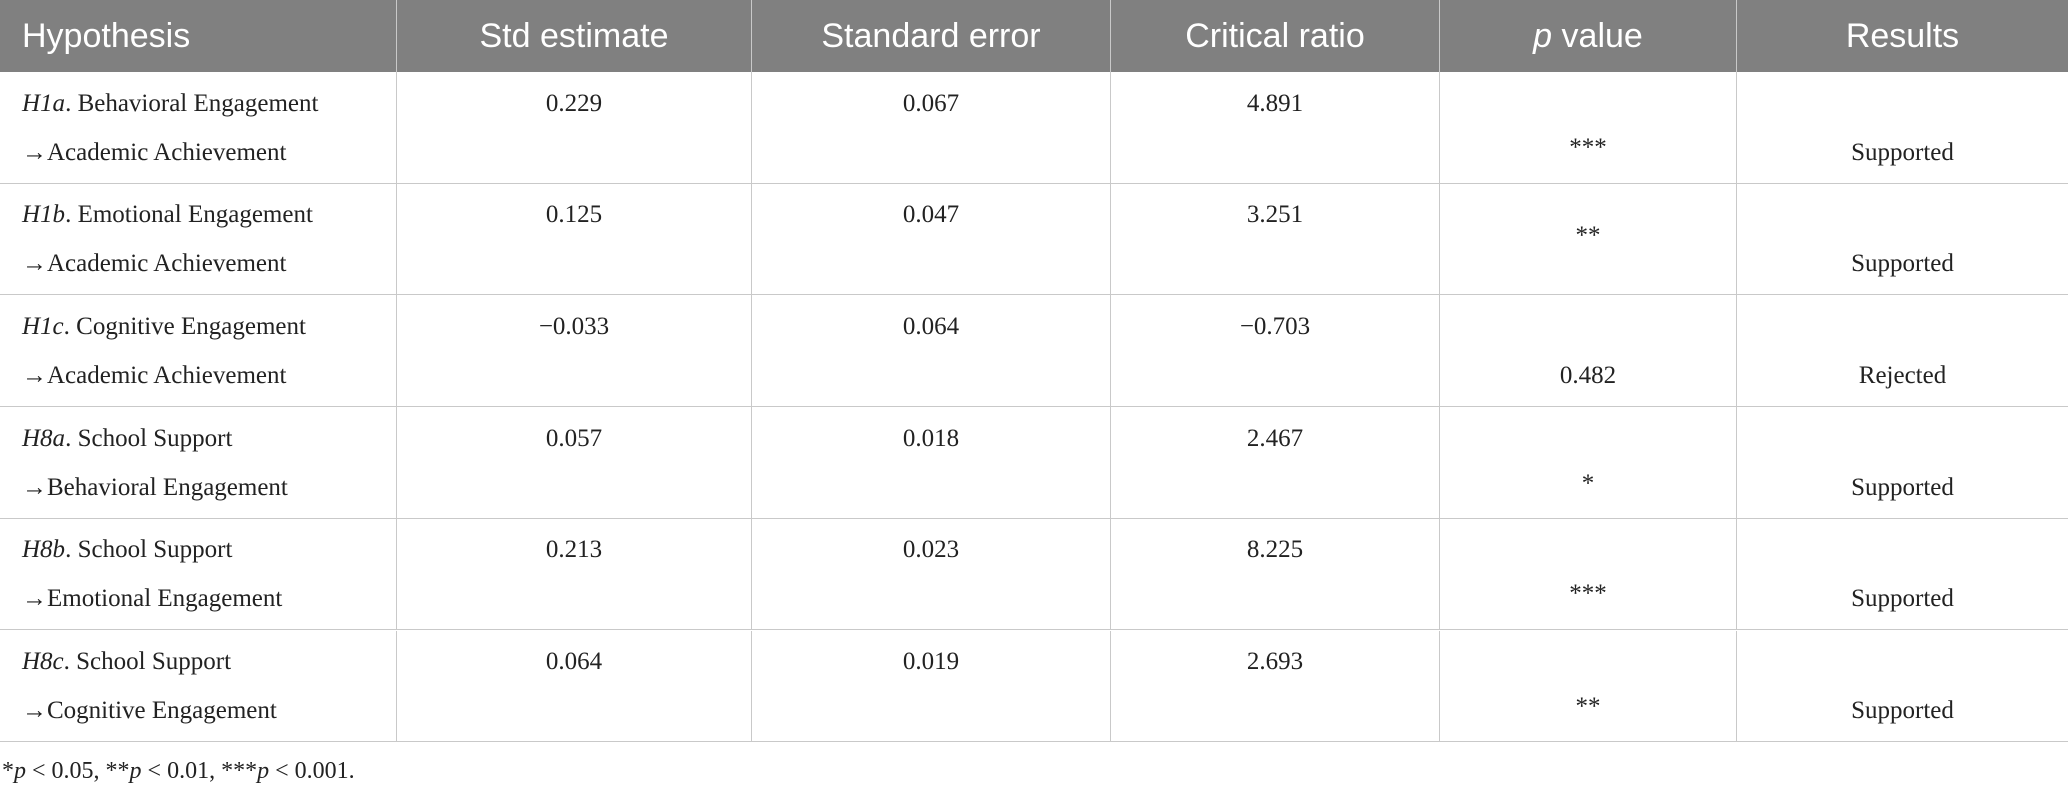 The height and width of the screenshot is (796, 2068). Describe the element at coordinates (192, 103) in the screenshot. I see `hypothesis-text: . Behavioral Engagement` at that location.